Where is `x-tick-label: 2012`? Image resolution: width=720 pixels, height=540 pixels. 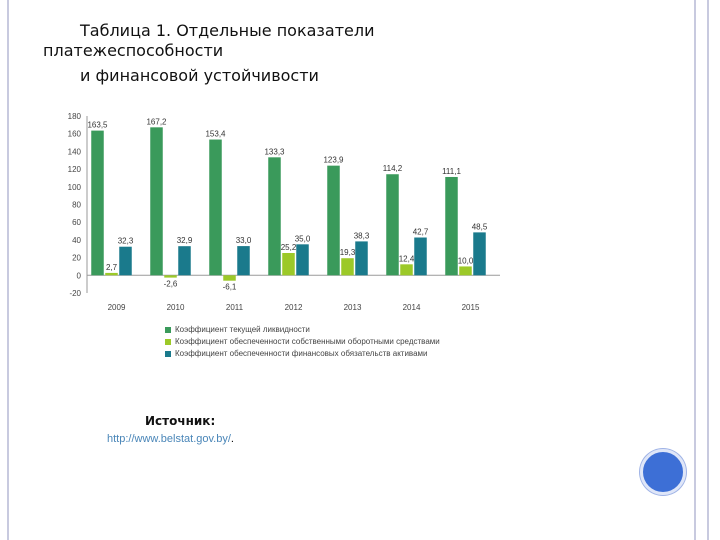 x-tick-label: 2012 is located at coordinates (294, 307).